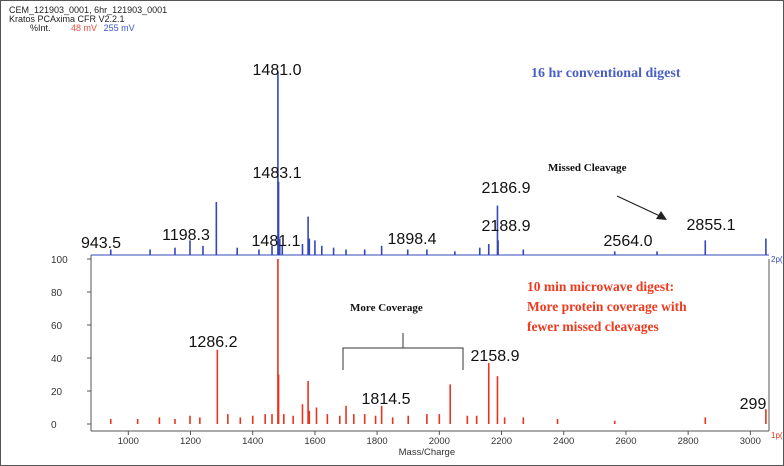  Describe the element at coordinates (276, 241) in the screenshot. I see `top-peak-label: 1481.1` at that location.